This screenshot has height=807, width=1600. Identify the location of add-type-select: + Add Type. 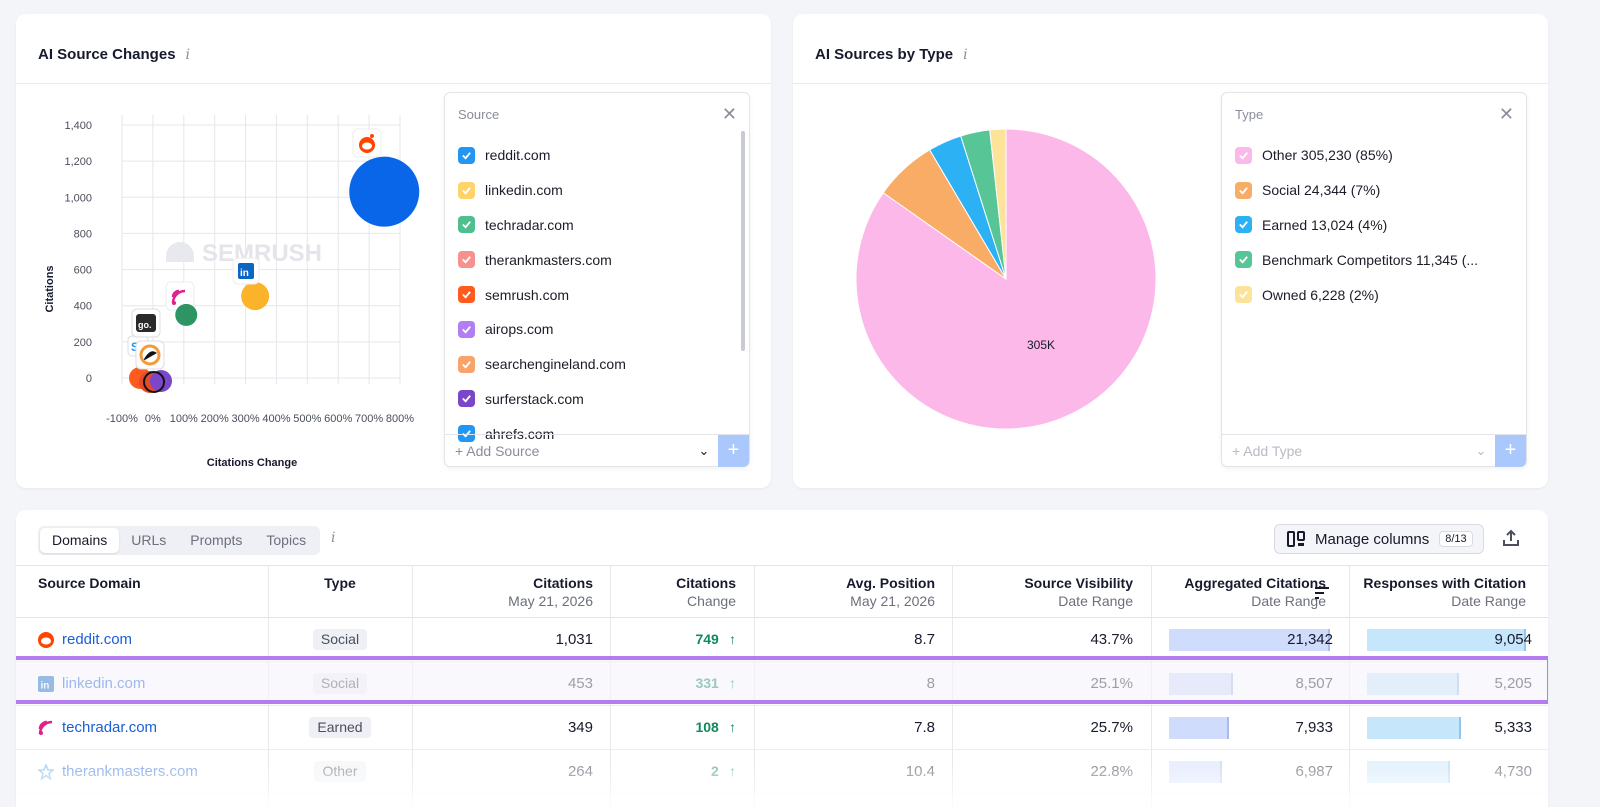
(1267, 450).